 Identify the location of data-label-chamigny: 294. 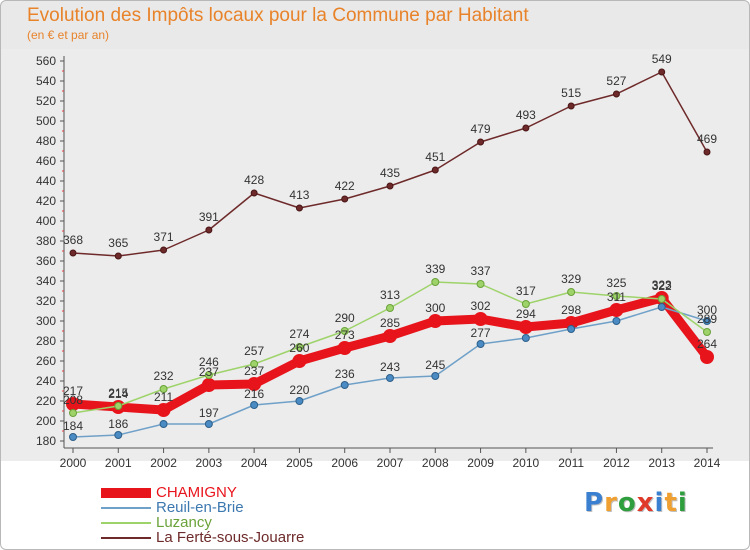
(526, 314).